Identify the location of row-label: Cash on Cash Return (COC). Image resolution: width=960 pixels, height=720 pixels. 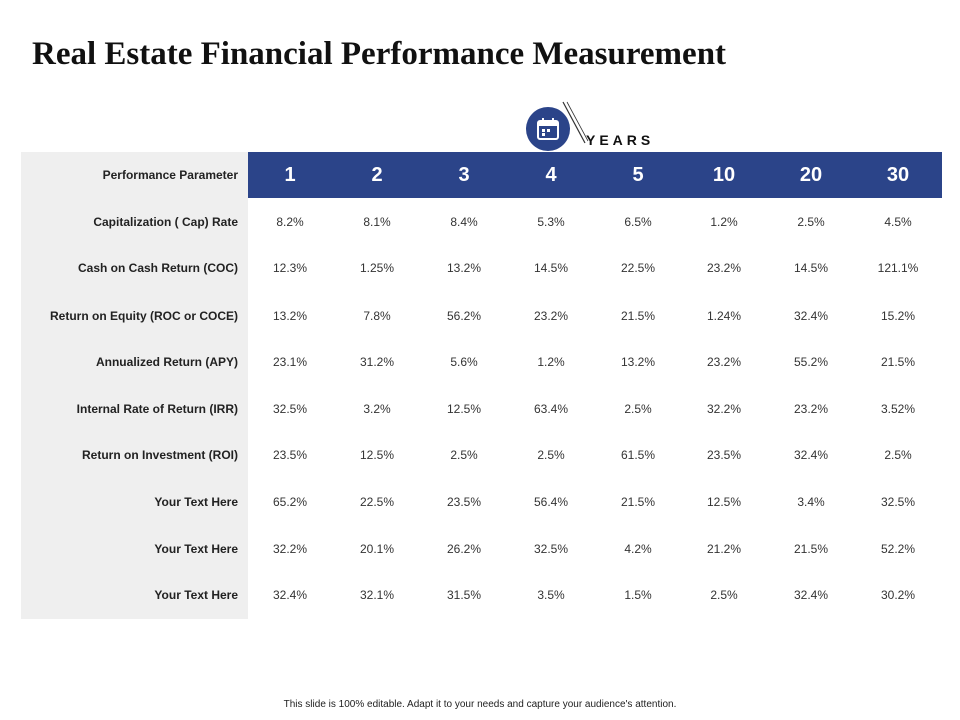
(157, 268).